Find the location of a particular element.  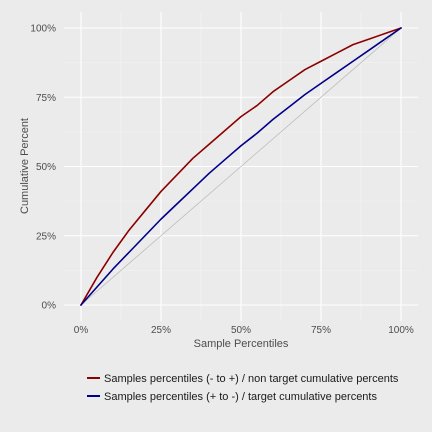

y-tick-label: 0% is located at coordinates (49, 306).